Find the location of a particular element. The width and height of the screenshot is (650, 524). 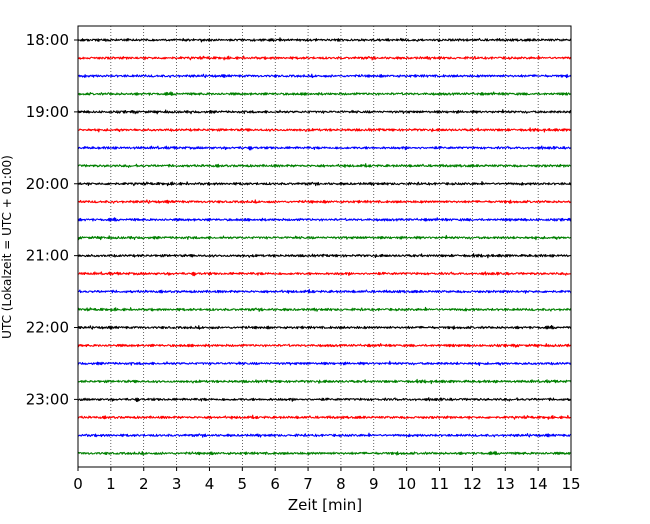

y-tick-label: 20:00 is located at coordinates (47, 184).